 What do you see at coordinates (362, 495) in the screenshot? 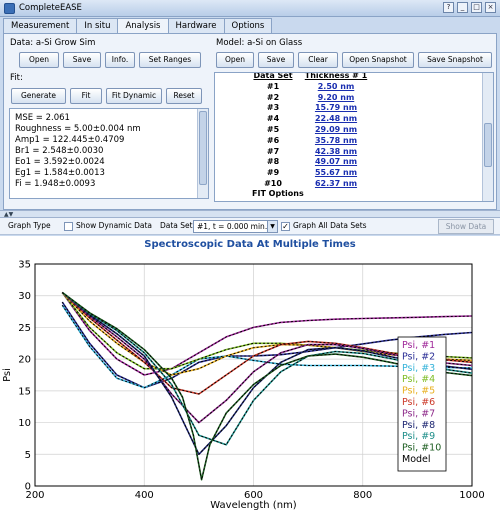
I see `x-tick-label: 800` at bounding box center [362, 495].